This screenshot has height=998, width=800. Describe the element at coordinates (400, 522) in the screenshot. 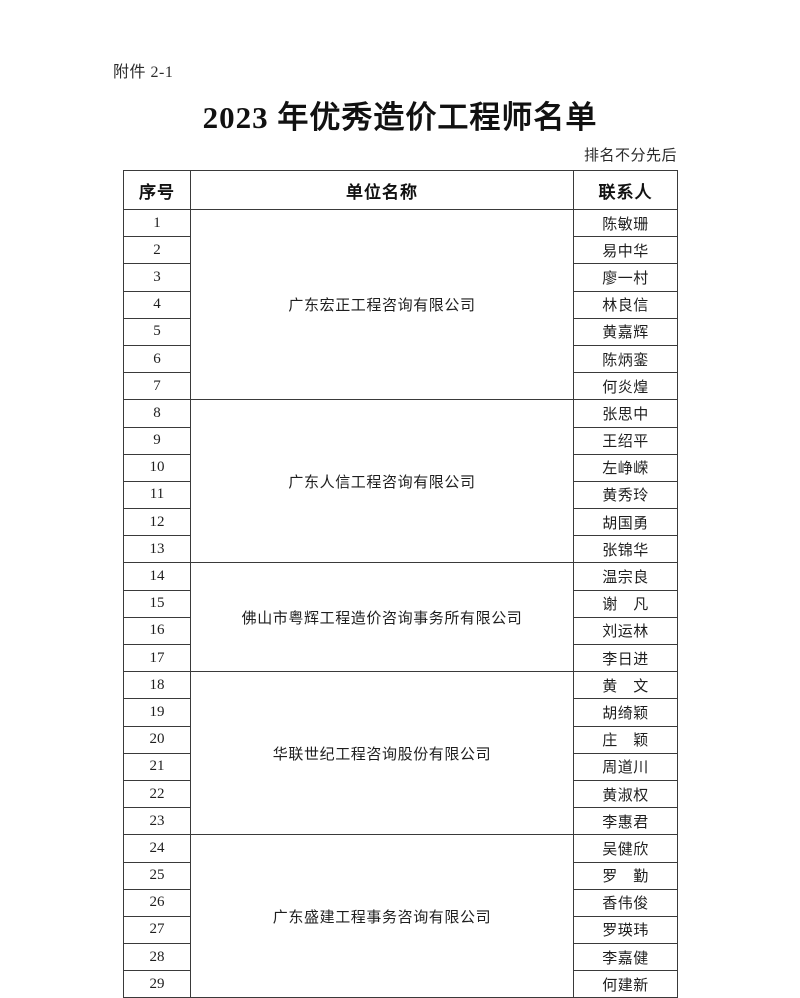

I see `table-row: 12 胡国勇` at that location.